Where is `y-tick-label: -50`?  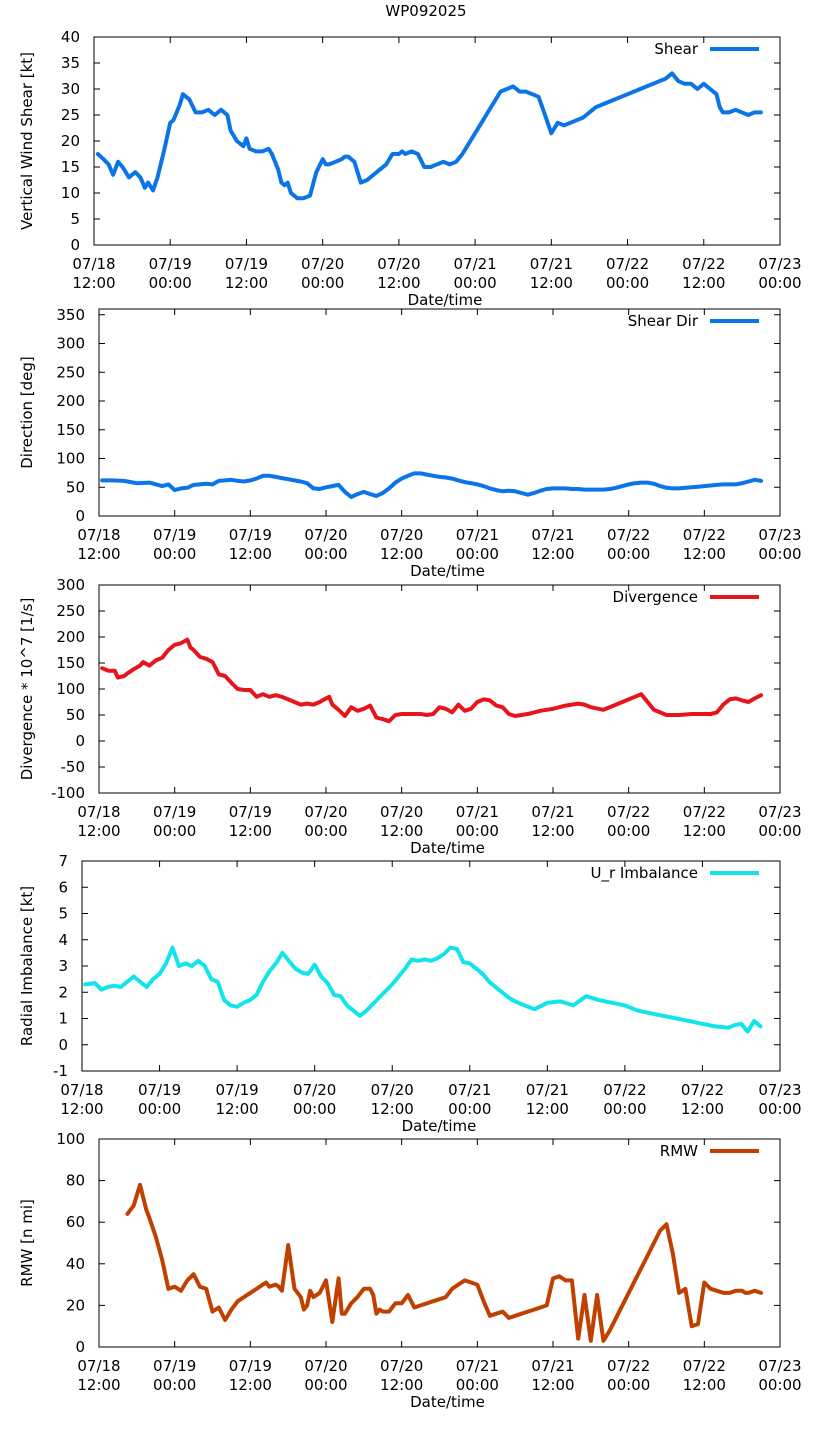
y-tick-label: -50 is located at coordinates (73, 767).